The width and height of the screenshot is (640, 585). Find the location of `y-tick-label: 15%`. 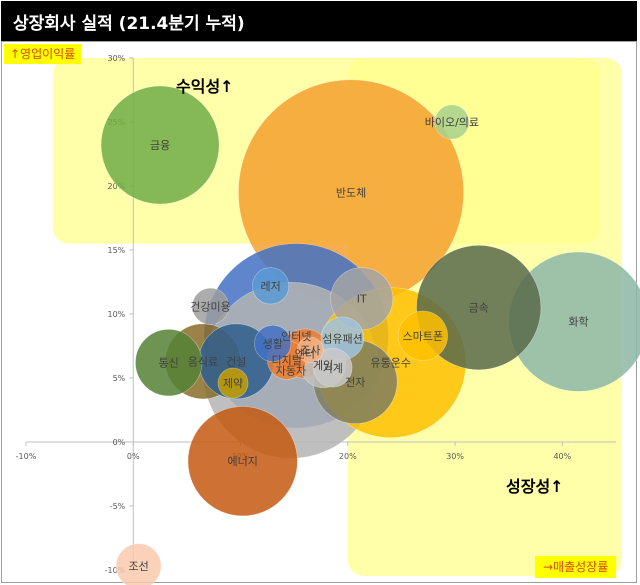

y-tick-label: 15% is located at coordinates (116, 250).